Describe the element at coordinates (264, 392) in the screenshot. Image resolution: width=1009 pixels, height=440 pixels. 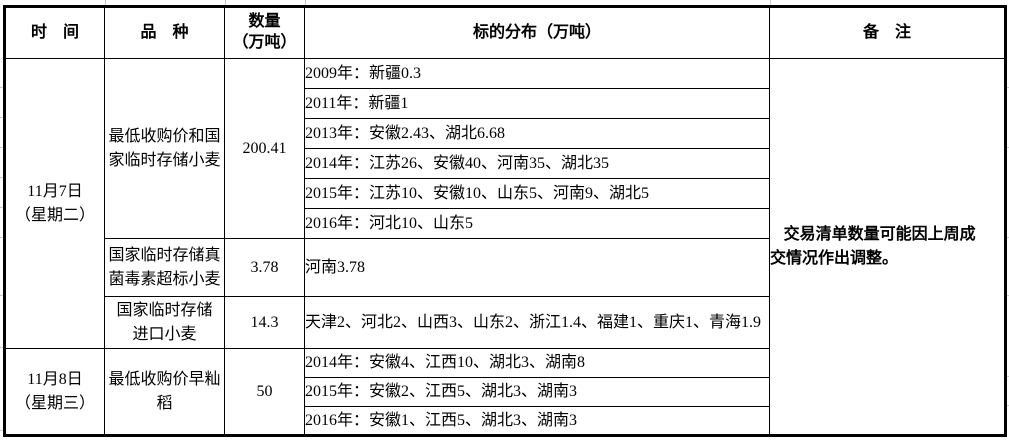
I see `quantity-cell-rice: 50` at that location.